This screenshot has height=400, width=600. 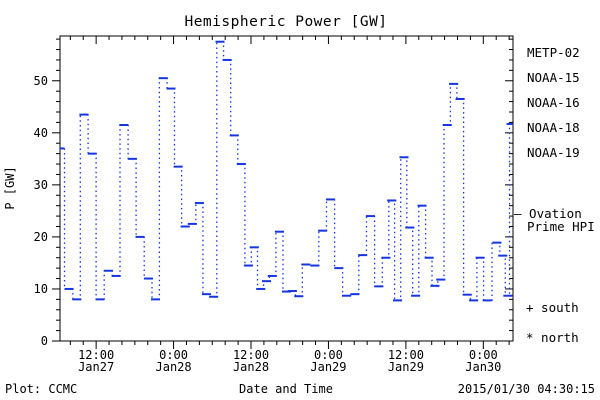 I want to click on series-legend-line2: Prime HPI, so click(x=561, y=226).